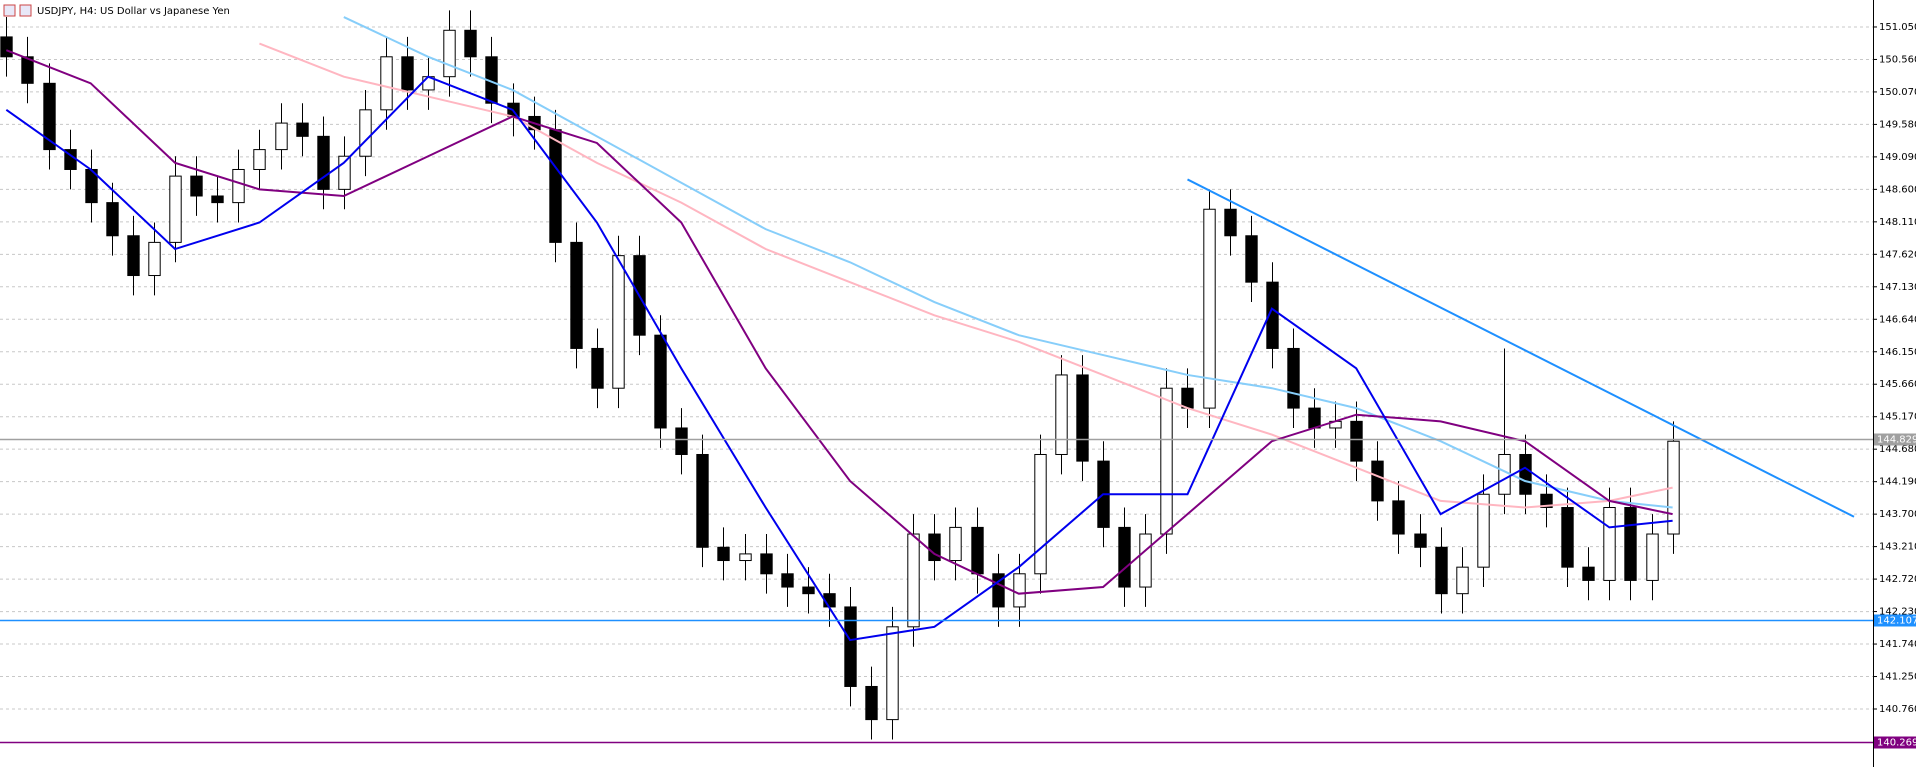 The image size is (1916, 767). What do you see at coordinates (1897, 157) in the screenshot?
I see `y-tick-label: 149.090` at bounding box center [1897, 157].